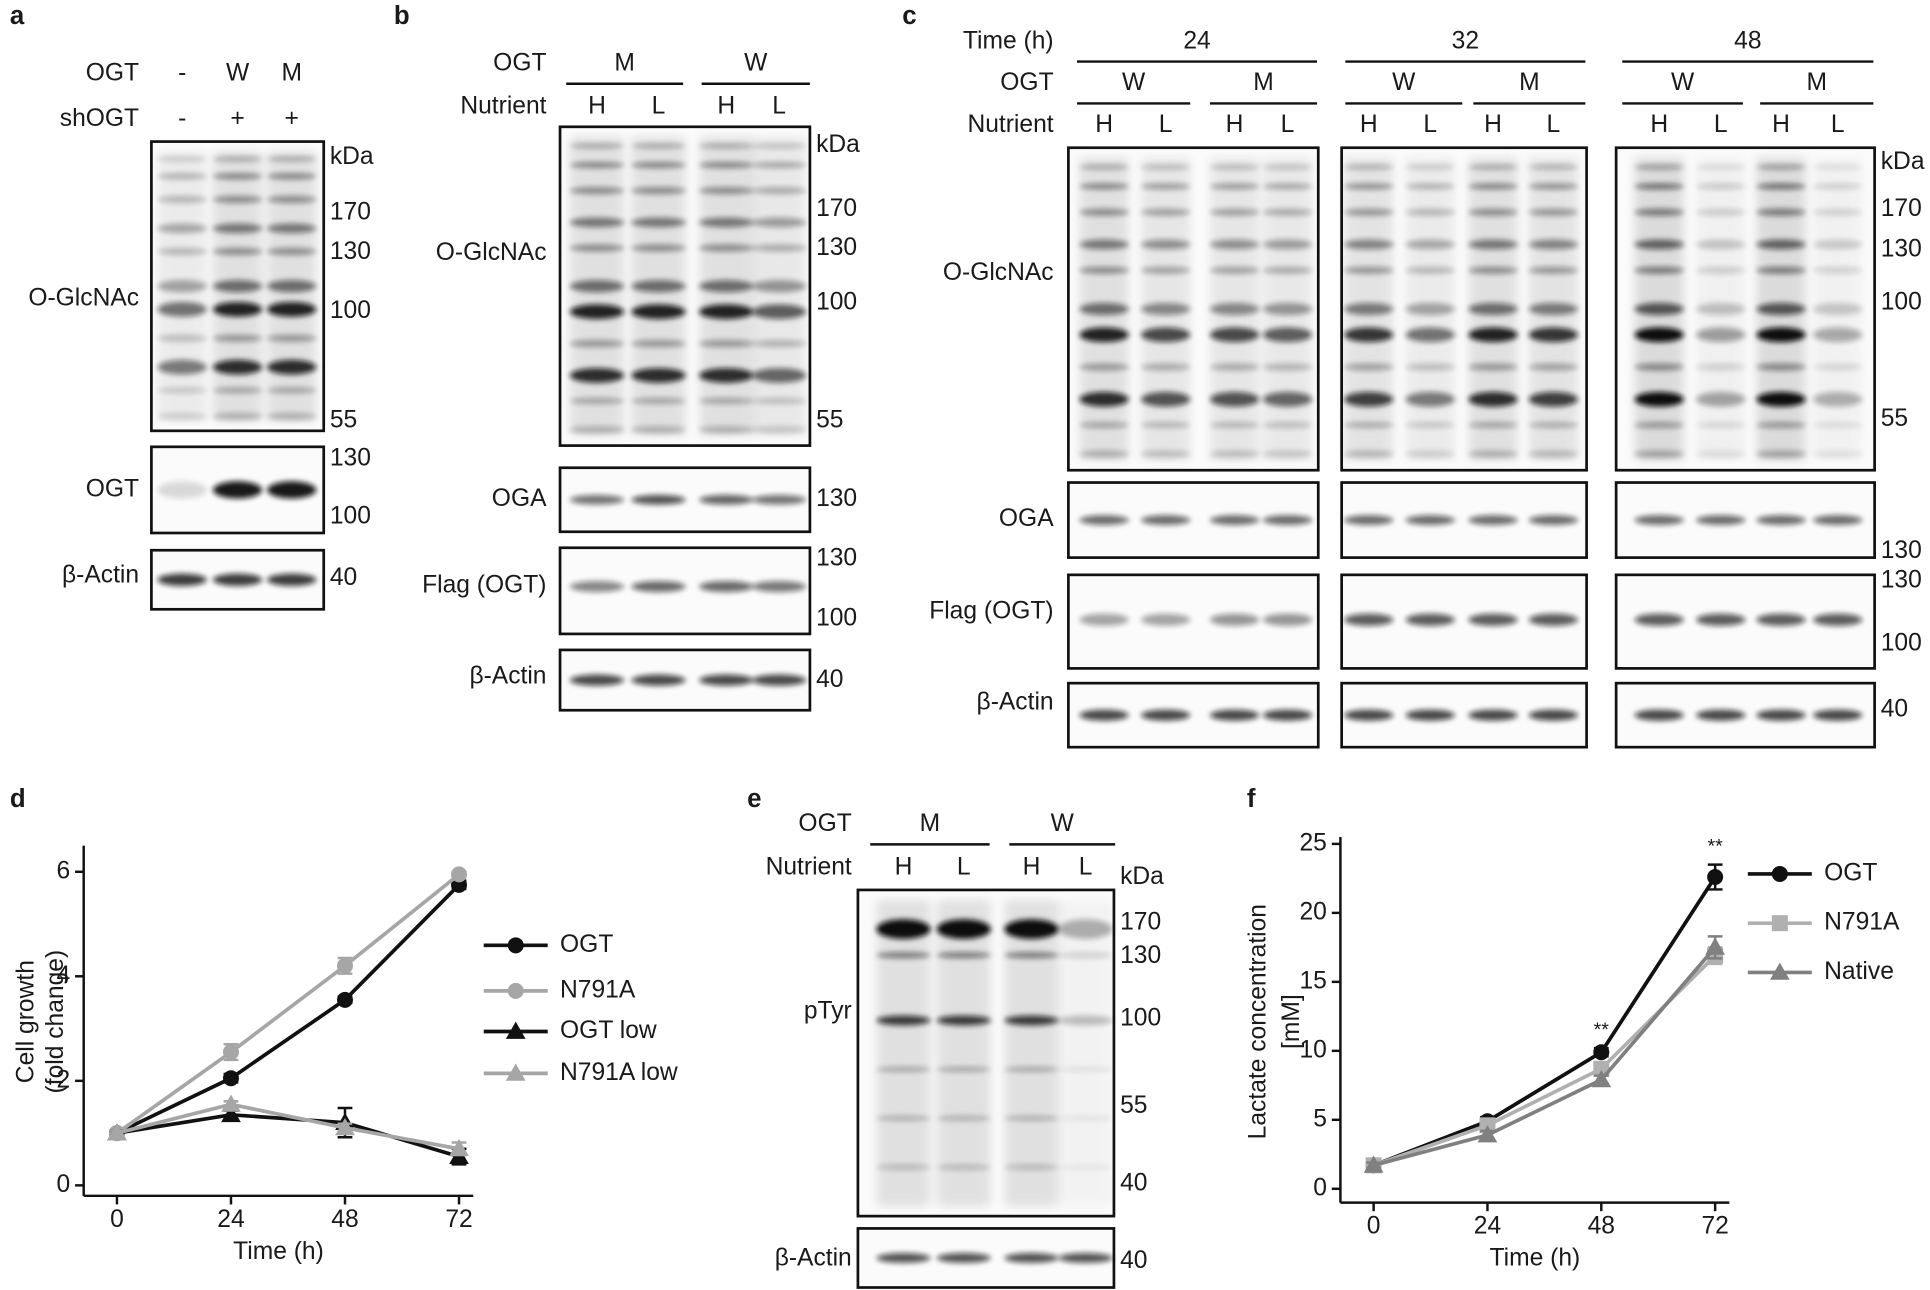  Describe the element at coordinates (1747, 40) in the screenshot. I see `group-label: 48` at that location.